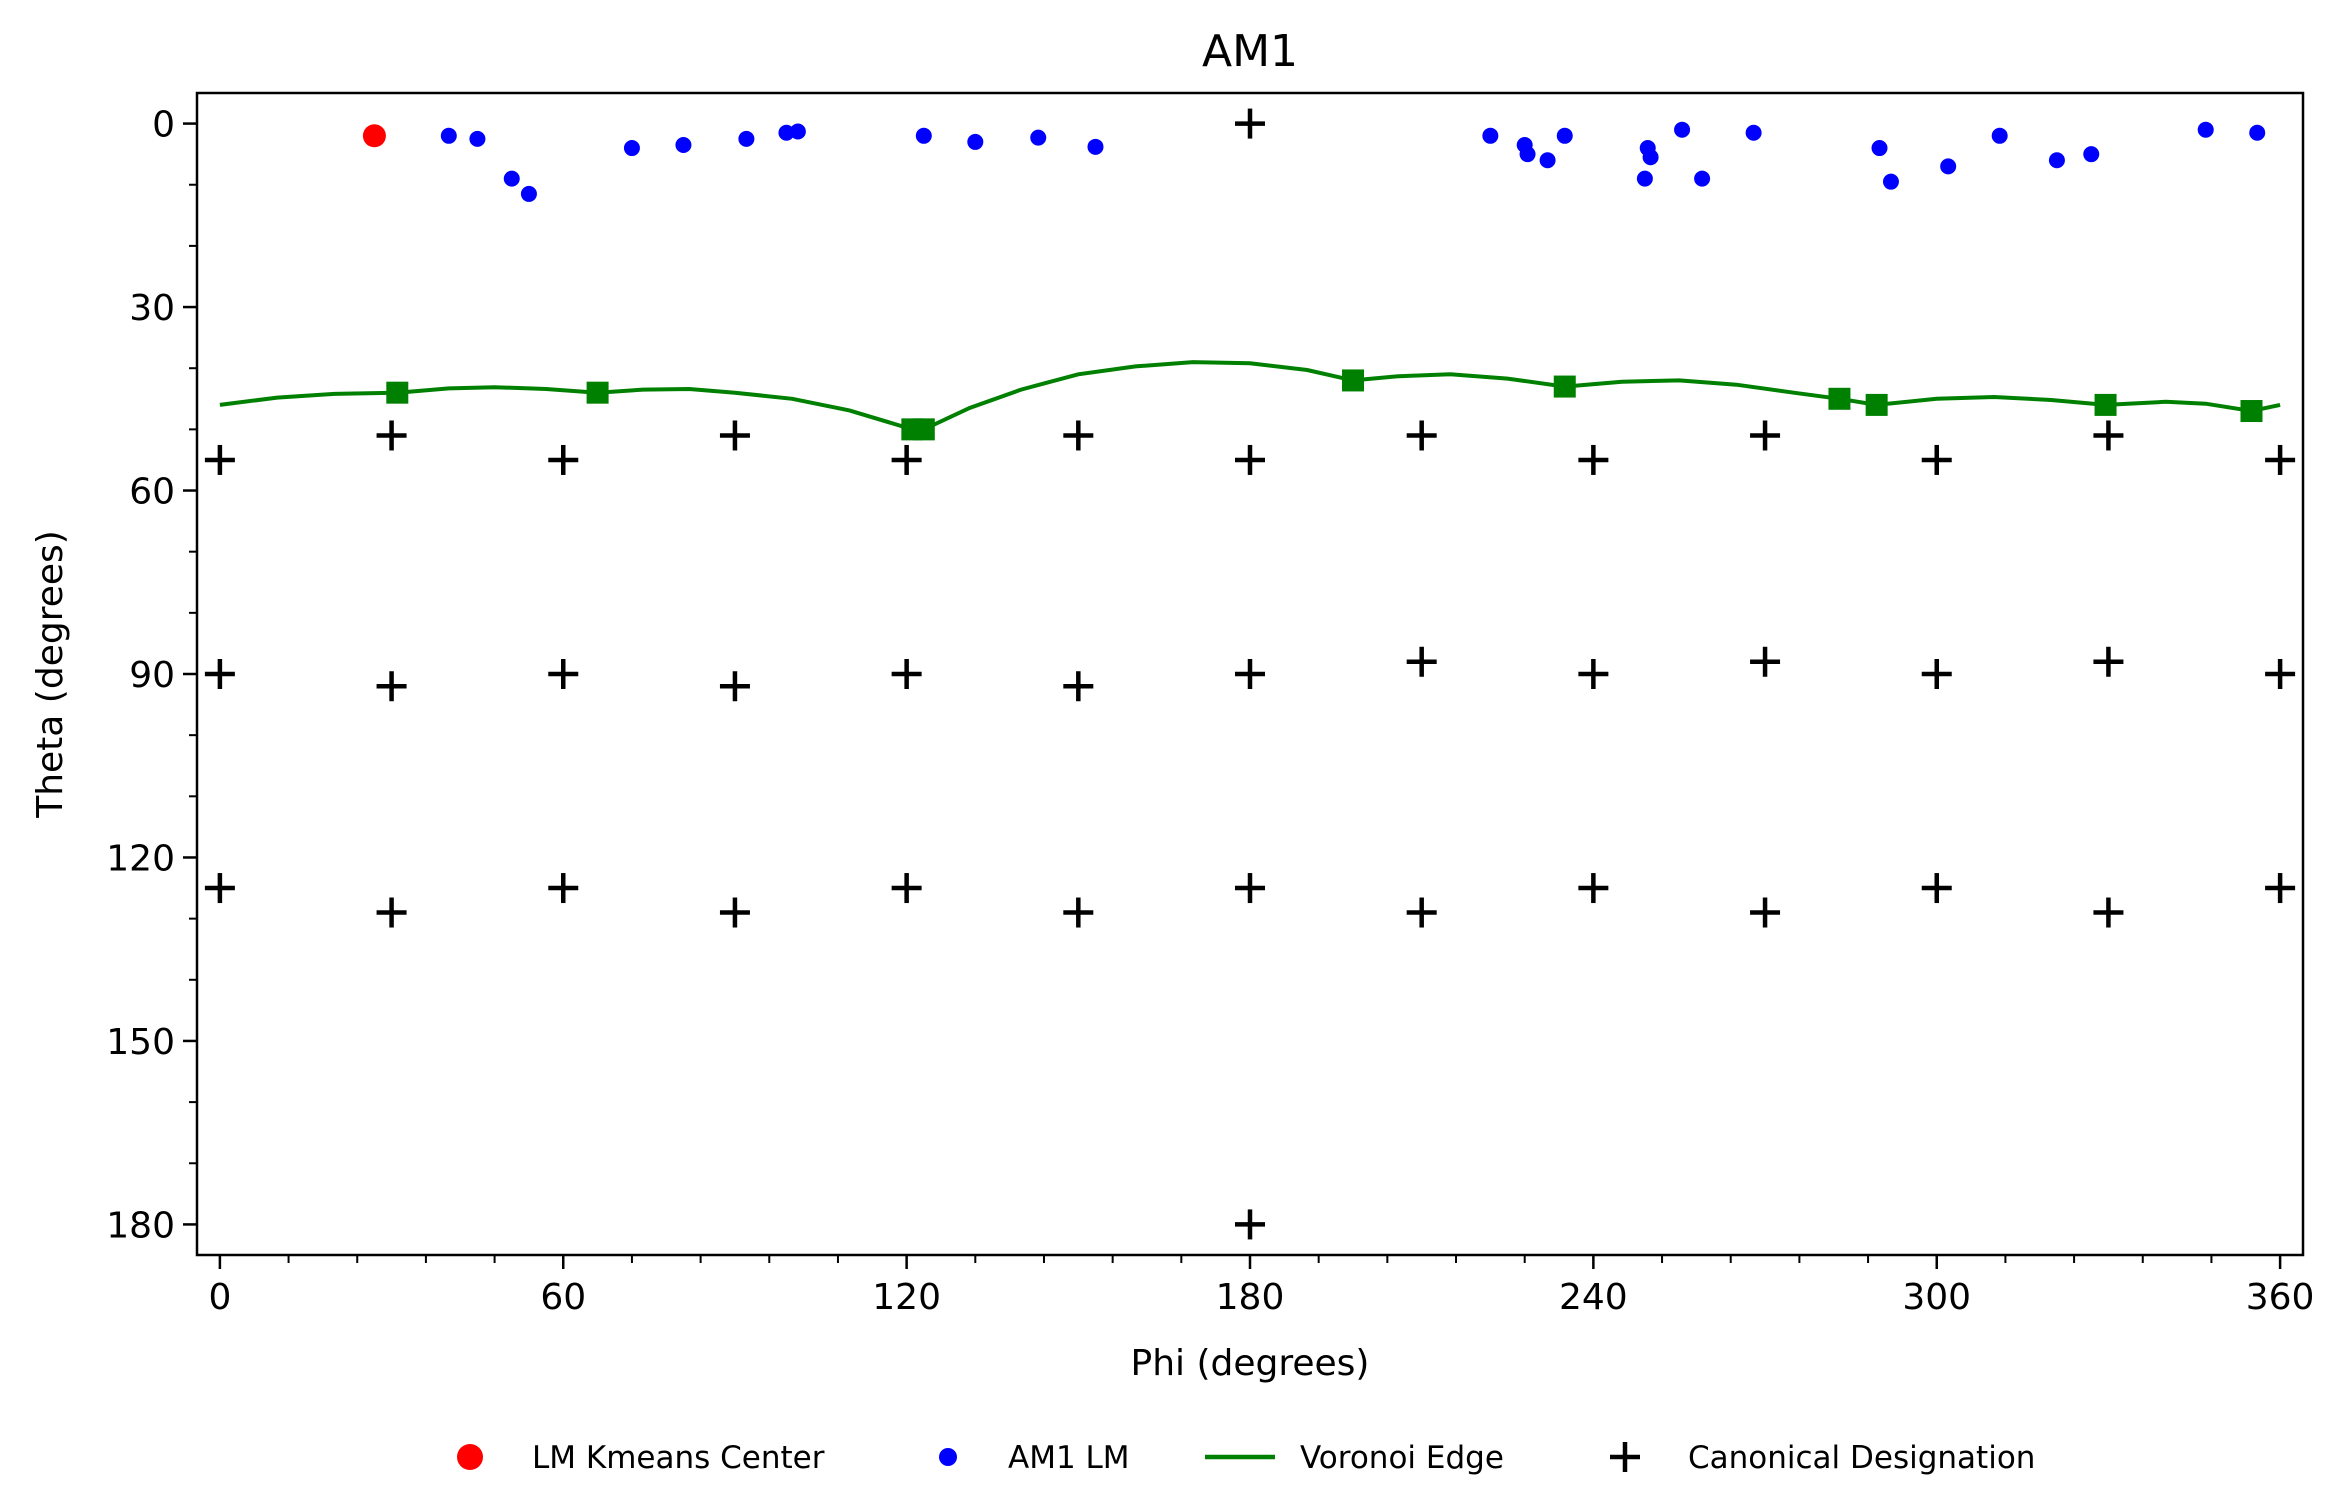  What do you see at coordinates (152, 492) in the screenshot?
I see `y-tick-label: 60` at bounding box center [152, 492].